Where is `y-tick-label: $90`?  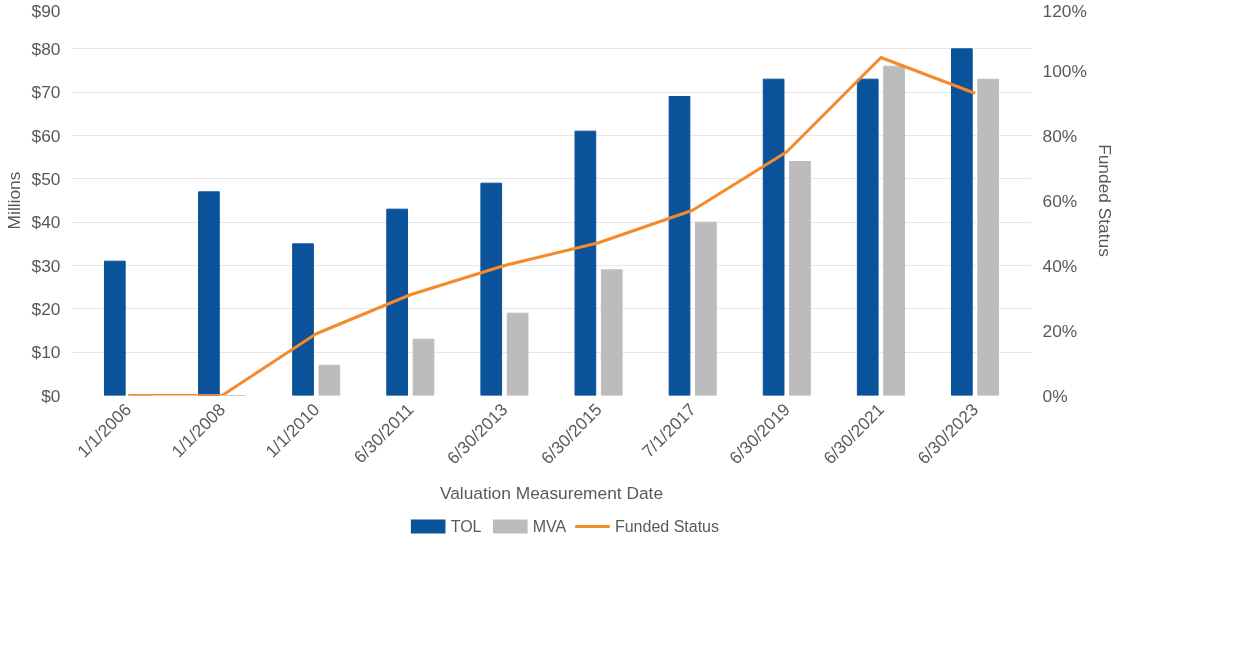 y-tick-label: $90 is located at coordinates (46, 10).